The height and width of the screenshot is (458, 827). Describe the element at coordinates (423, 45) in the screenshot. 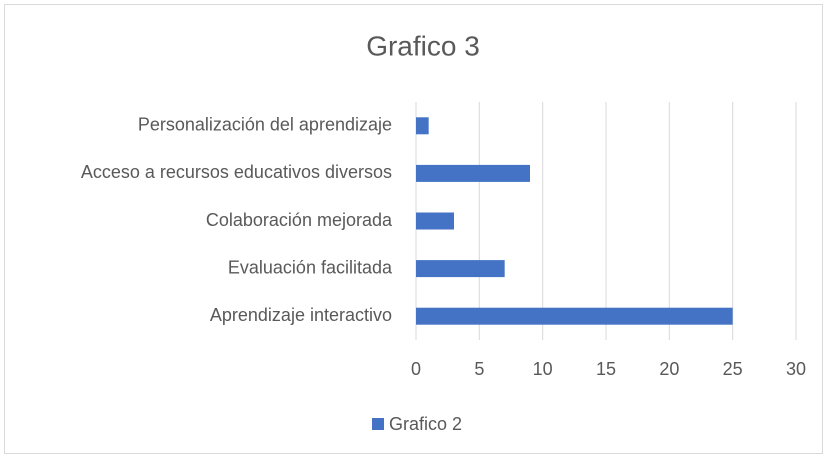

I see `chart-title: Grafico 3` at that location.